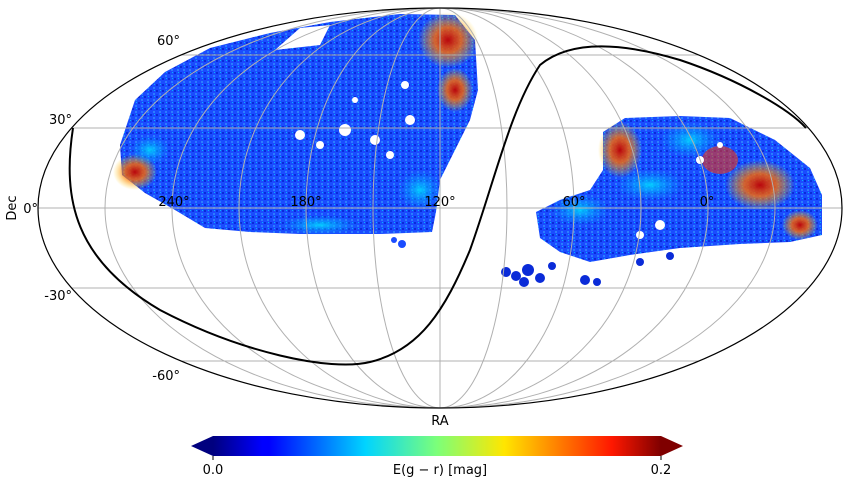  Describe the element at coordinates (12, 207) in the screenshot. I see `y-axis-label: Dec` at that location.